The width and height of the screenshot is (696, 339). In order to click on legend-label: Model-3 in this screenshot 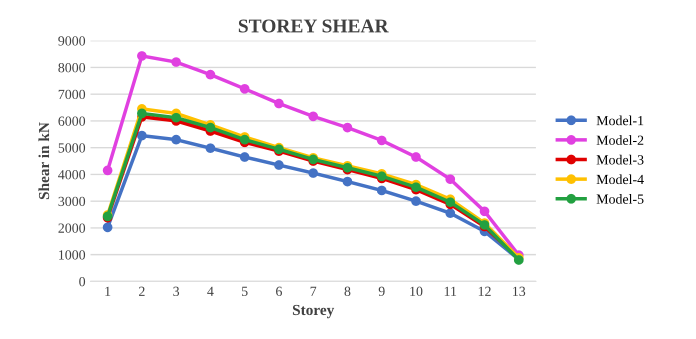, I will do `click(620, 159)`.